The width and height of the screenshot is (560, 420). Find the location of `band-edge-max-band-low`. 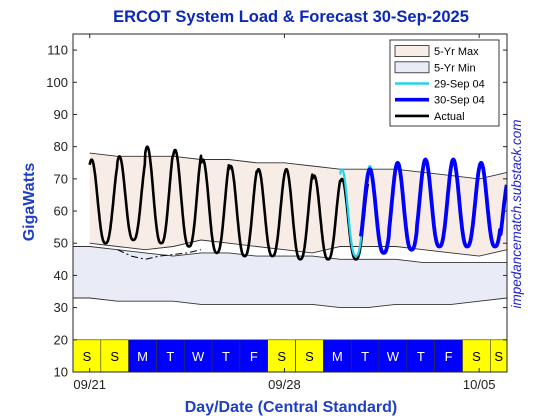

band-edge-max-band-low is located at coordinates (298, 248).